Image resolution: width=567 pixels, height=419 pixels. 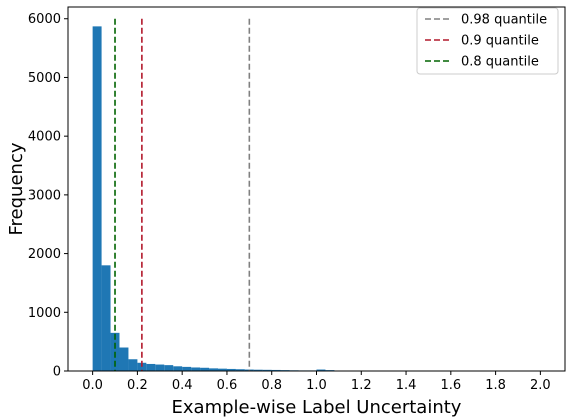 What do you see at coordinates (57, 372) in the screenshot?
I see `y-tick-label: 0` at bounding box center [57, 372].